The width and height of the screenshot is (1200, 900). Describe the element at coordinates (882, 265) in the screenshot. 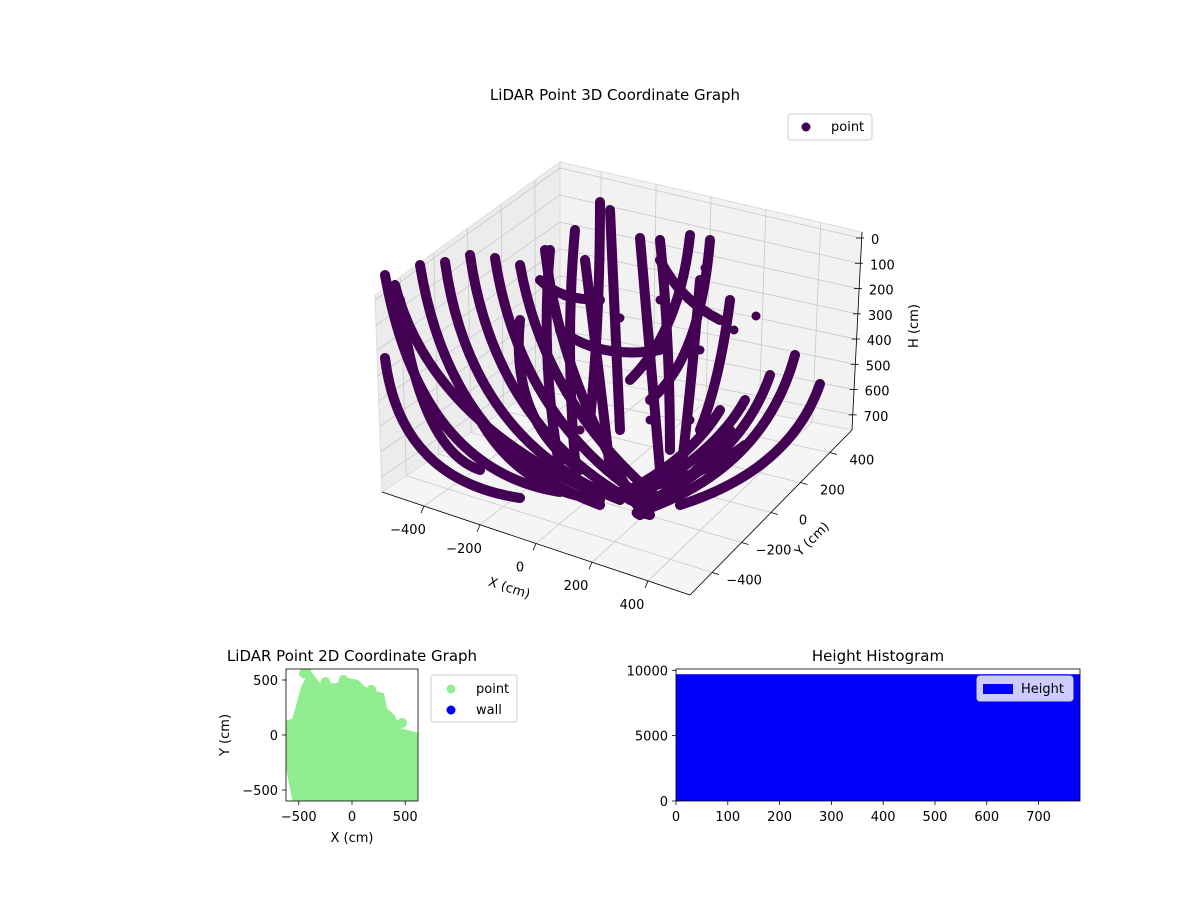

I see `z-tick-label-3d: 100` at that location.